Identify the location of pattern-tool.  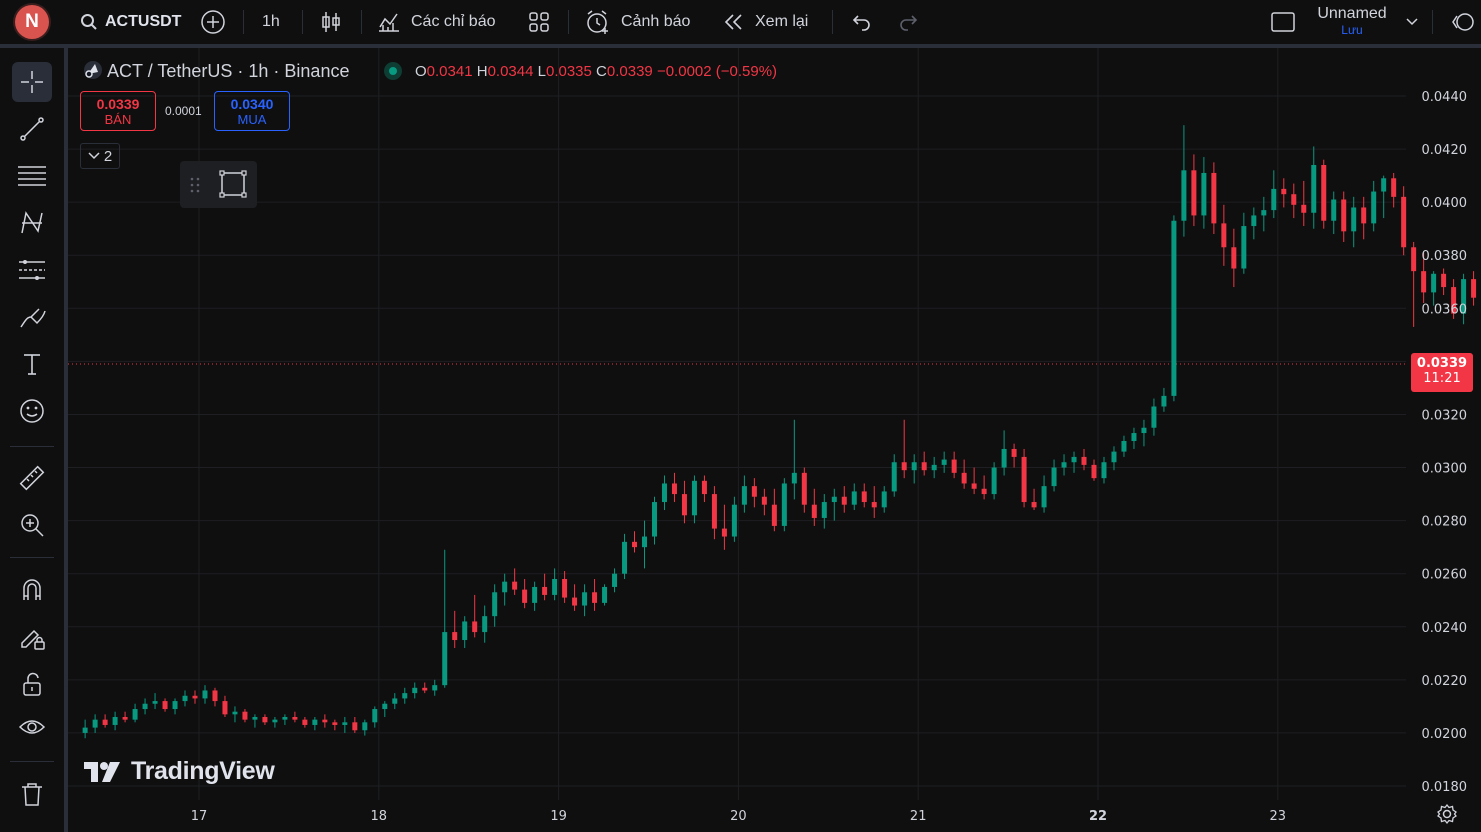
(32, 223).